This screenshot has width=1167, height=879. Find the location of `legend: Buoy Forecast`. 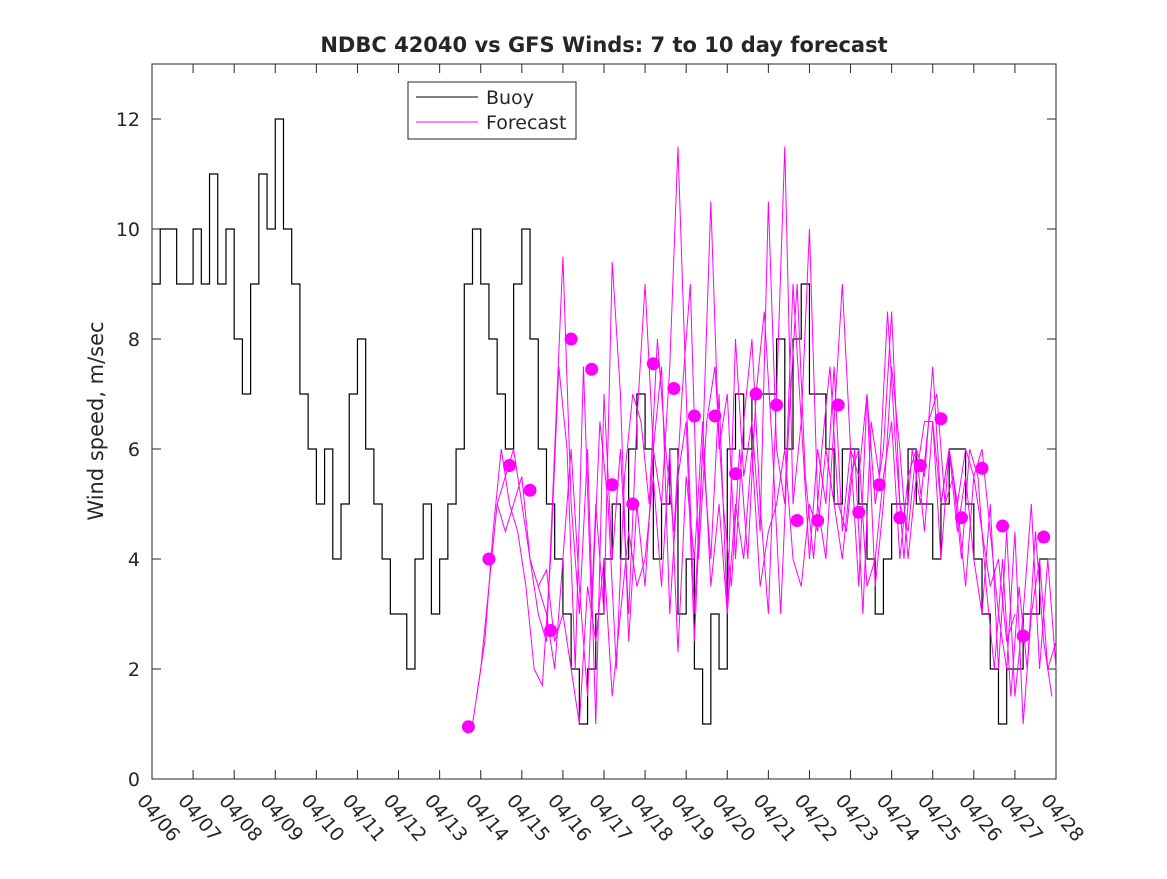

legend: Buoy Forecast is located at coordinates (492, 110).